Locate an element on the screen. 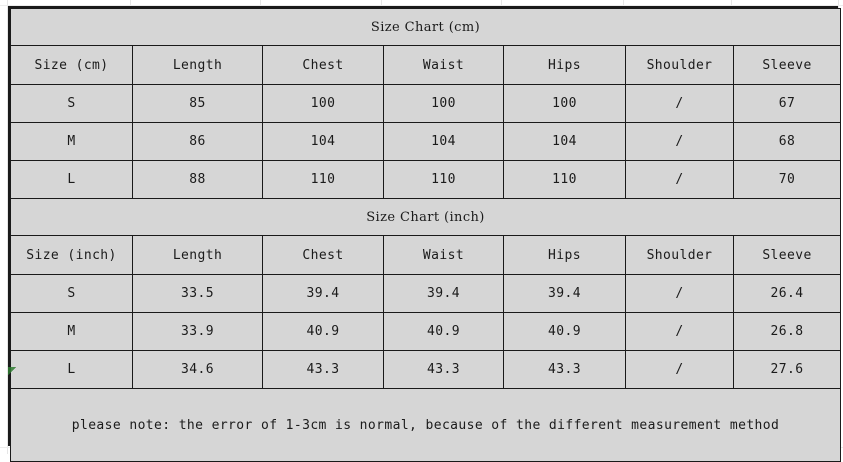 This screenshot has height=462, width=843. inch-cell-length: 34.6 is located at coordinates (197, 369).